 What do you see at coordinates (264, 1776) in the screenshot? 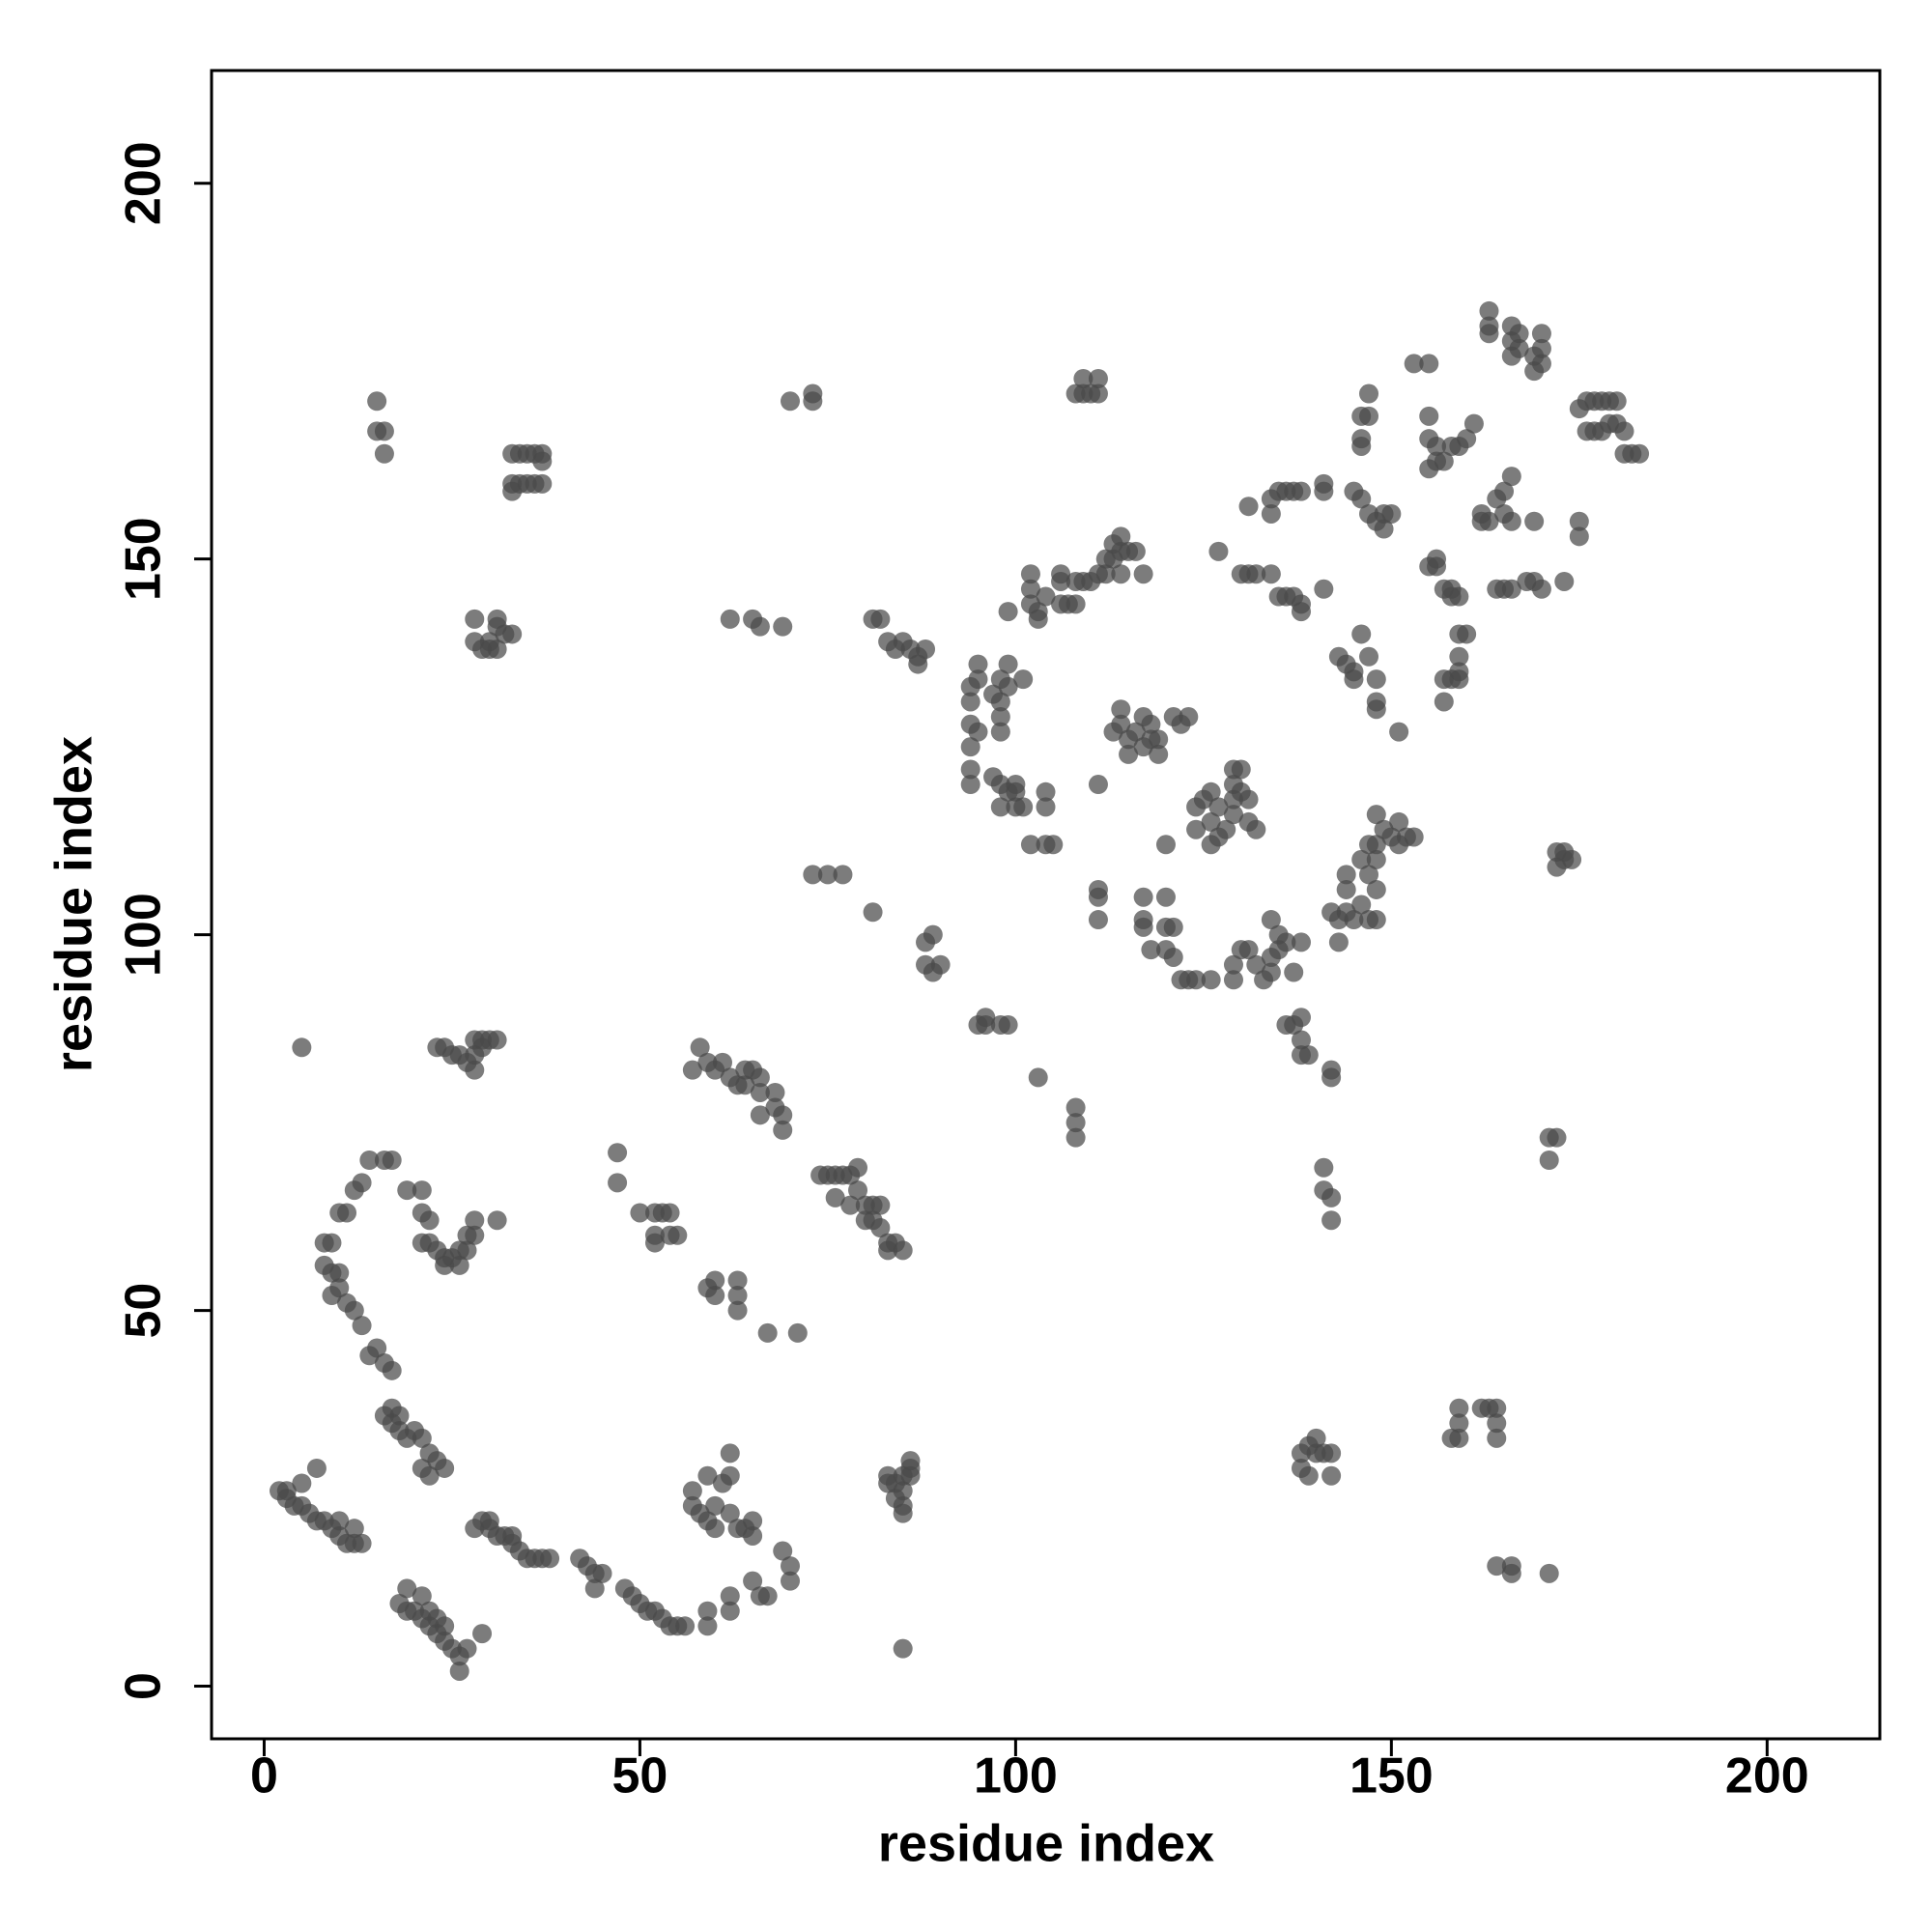
I see `x-tick-label: 0` at bounding box center [264, 1776].